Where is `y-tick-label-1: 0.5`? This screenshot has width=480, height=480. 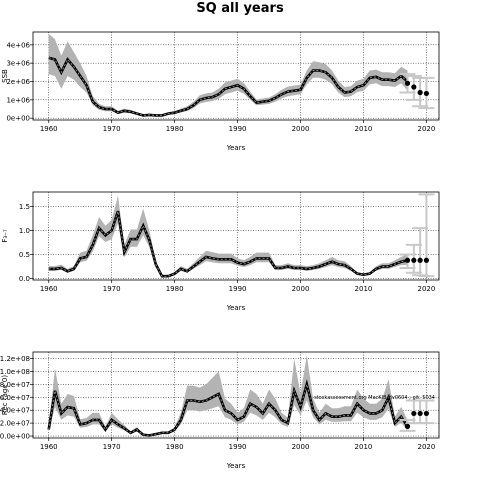 y-tick-label-1: 0.5 is located at coordinates (24, 255).